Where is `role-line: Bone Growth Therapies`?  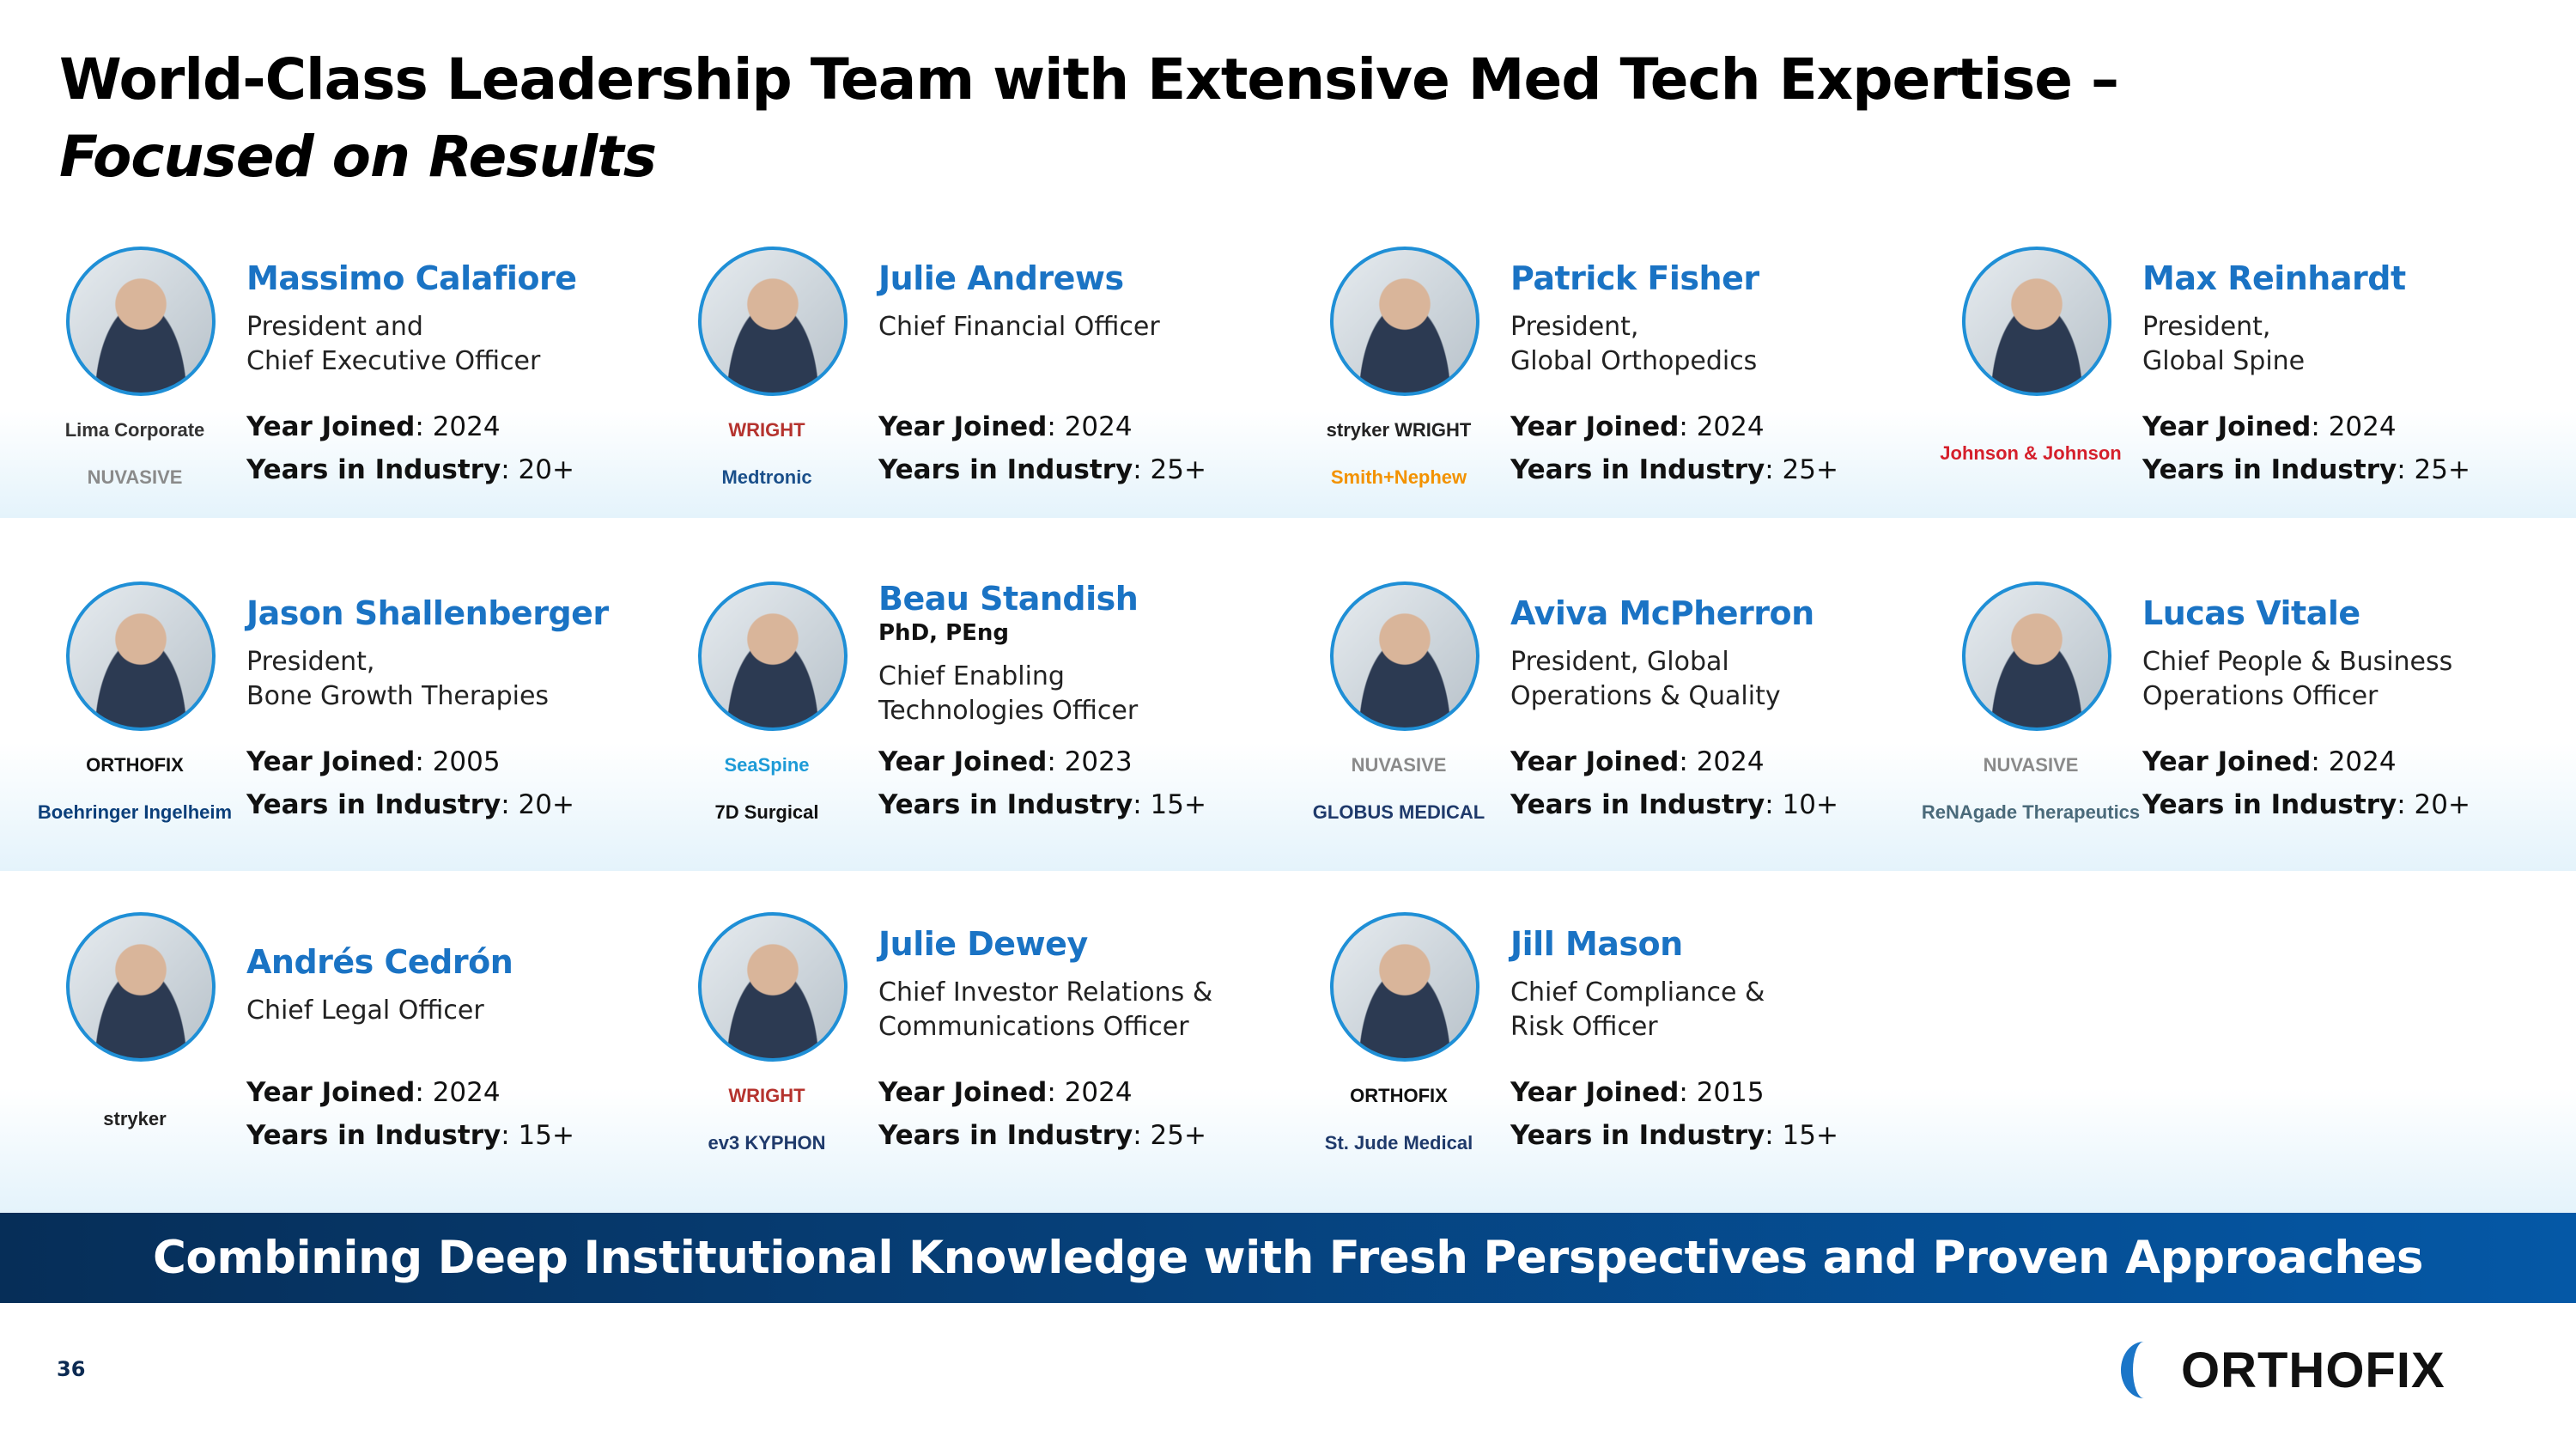
role-line: Bone Growth Therapies is located at coordinates (398, 696).